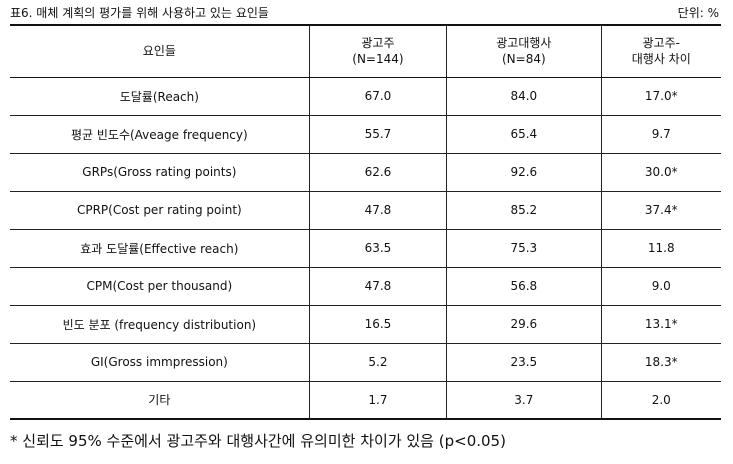 Image resolution: width=733 pixels, height=464 pixels. What do you see at coordinates (660, 248) in the screenshot?
I see `cell-difference: 11.8` at bounding box center [660, 248].